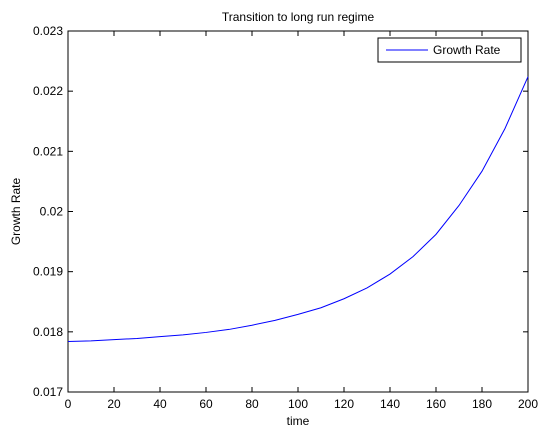 Image resolution: width=541 pixels, height=430 pixels. I want to click on x-tick-label: 60, so click(206, 404).